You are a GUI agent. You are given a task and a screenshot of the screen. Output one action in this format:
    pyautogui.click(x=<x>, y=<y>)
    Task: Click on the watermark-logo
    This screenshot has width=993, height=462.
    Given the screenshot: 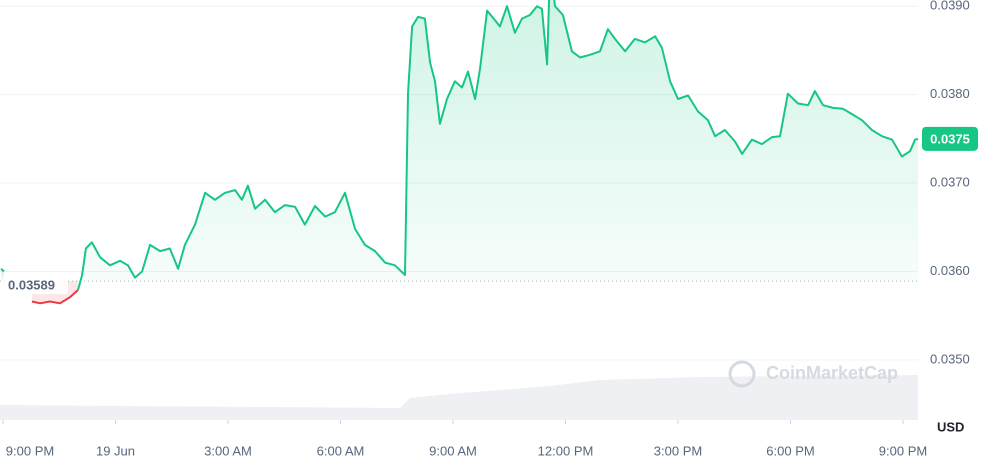 What is the action you would take?
    pyautogui.click(x=742, y=374)
    